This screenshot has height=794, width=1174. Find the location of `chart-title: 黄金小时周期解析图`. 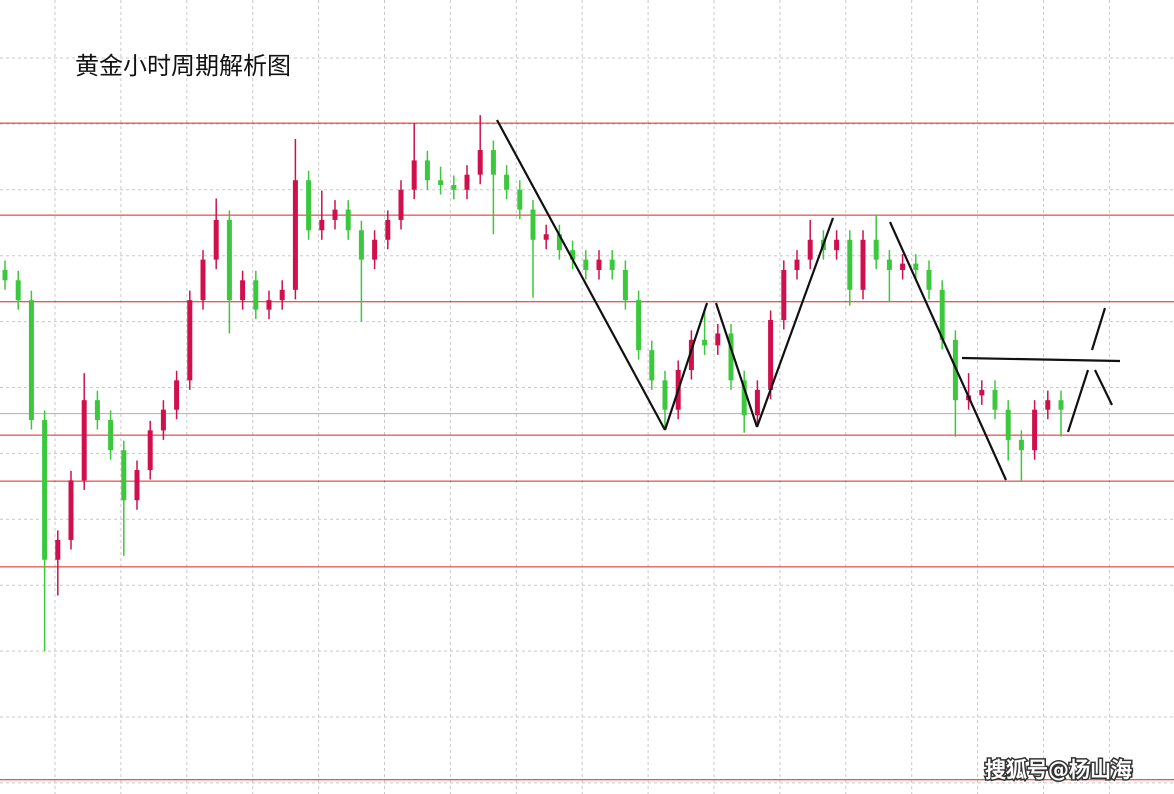

chart-title: 黄金小时周期解析图 is located at coordinates (183, 66).